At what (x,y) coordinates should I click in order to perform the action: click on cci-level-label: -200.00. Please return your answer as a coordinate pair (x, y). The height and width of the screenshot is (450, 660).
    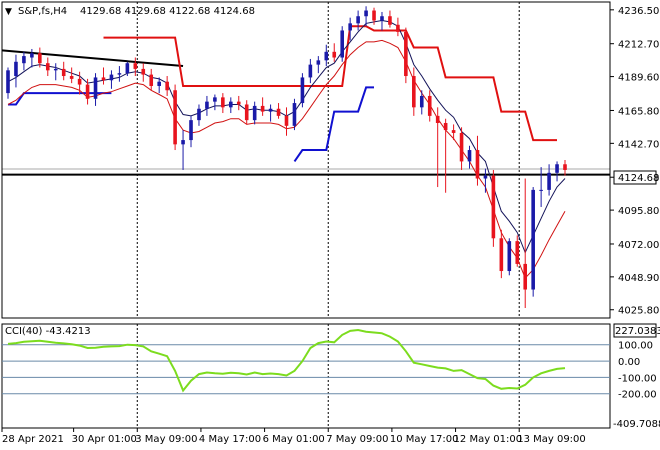
    Looking at the image, I should click on (637, 395).